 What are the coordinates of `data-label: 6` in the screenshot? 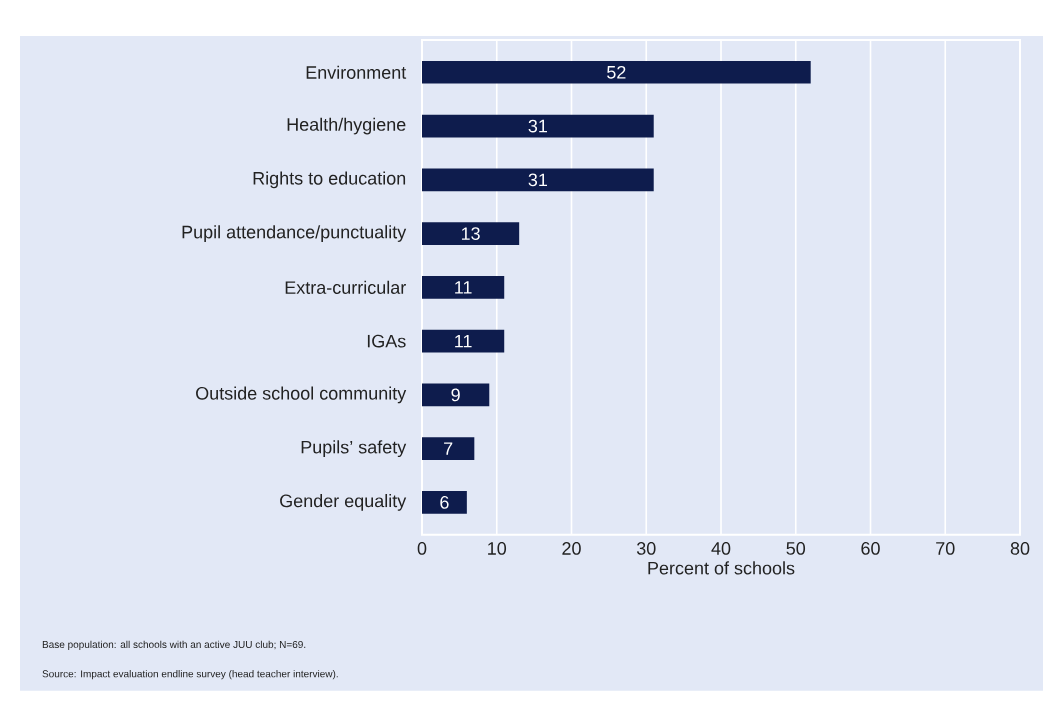 It's located at (444, 502).